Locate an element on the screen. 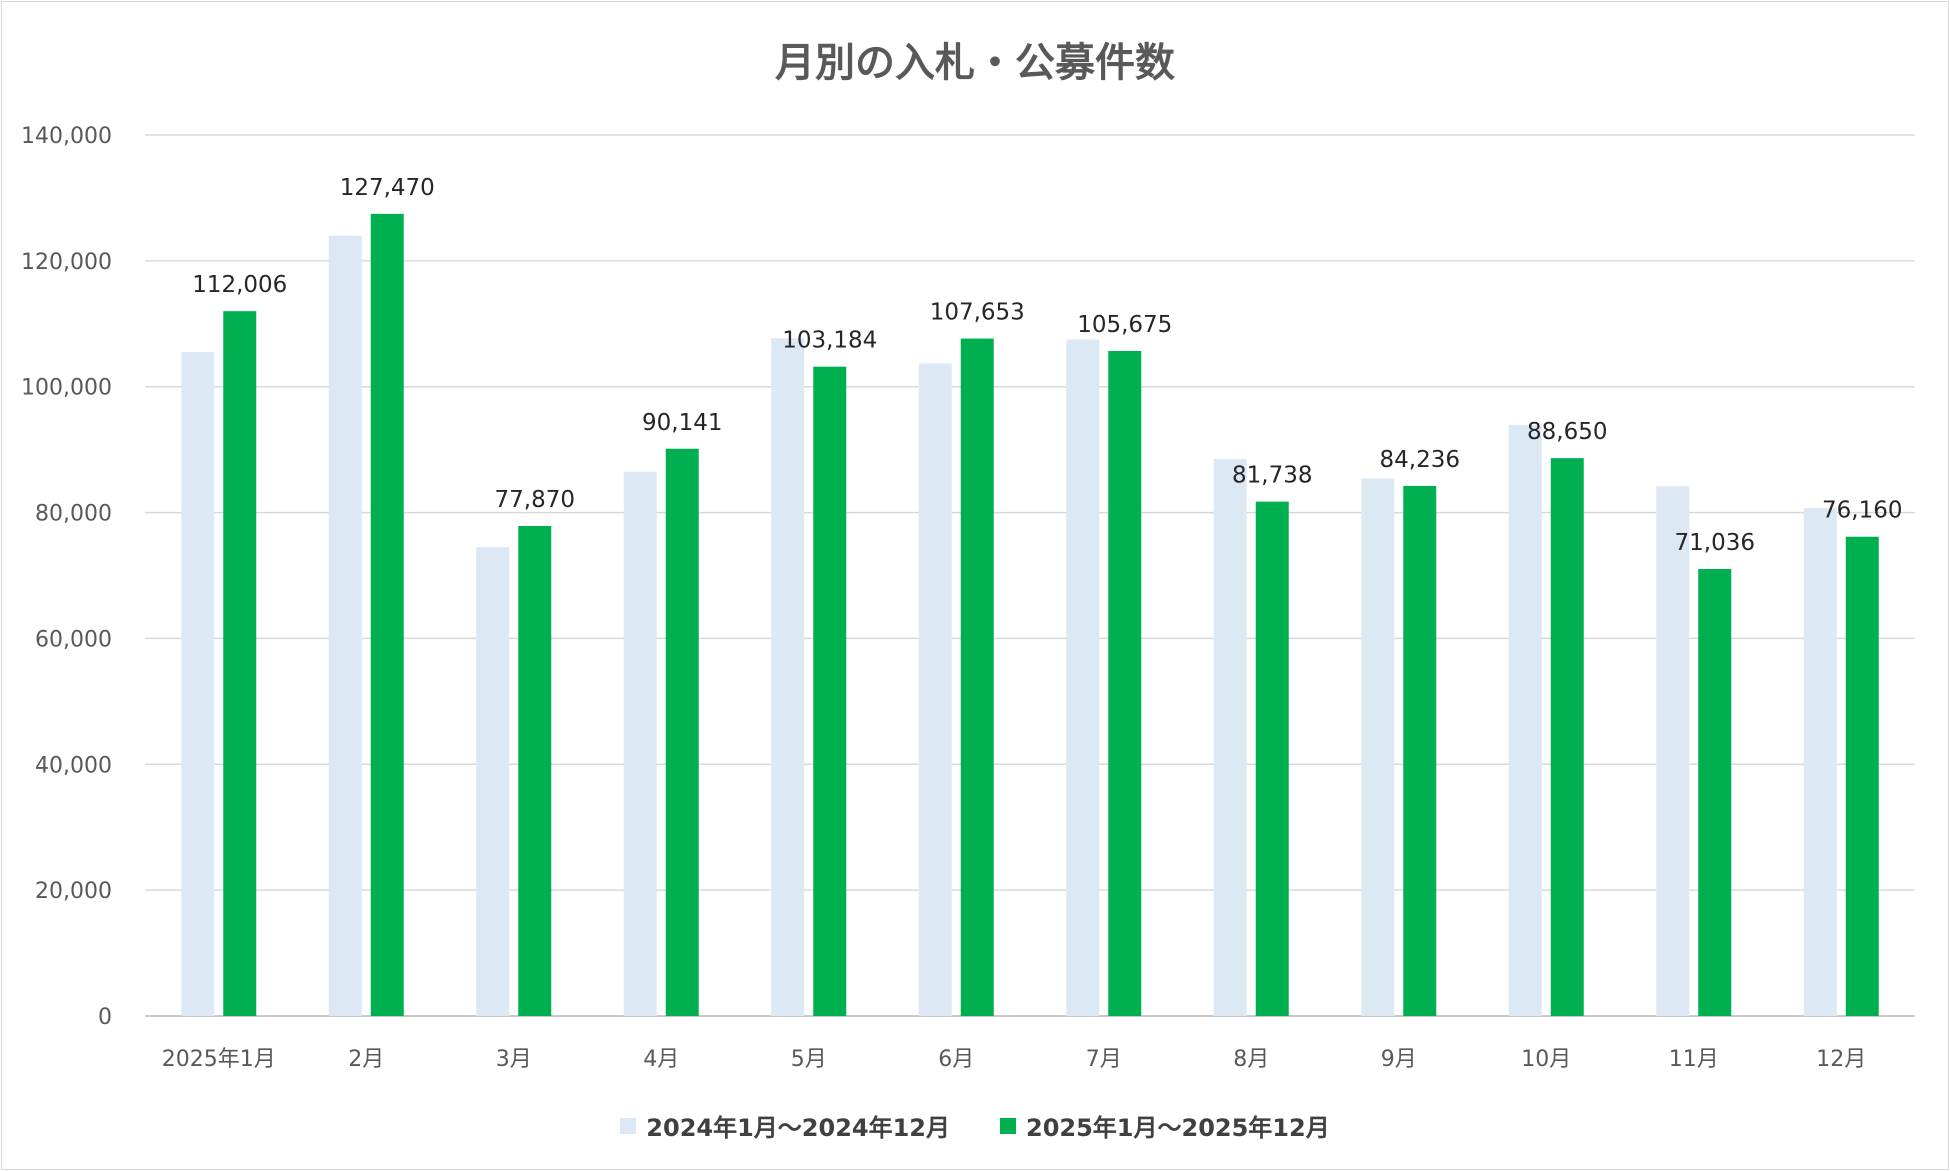 The image size is (1950, 1171). x-tick-label: 9月 is located at coordinates (1399, 1059).